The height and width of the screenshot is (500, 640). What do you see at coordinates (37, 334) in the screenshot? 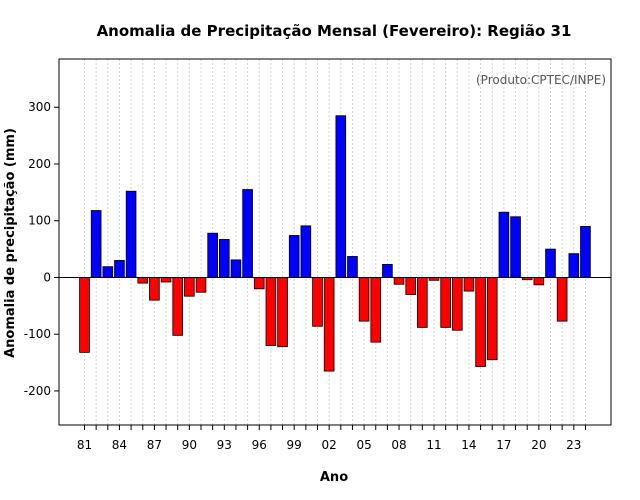
I see `y-tick-label: -100` at bounding box center [37, 334].